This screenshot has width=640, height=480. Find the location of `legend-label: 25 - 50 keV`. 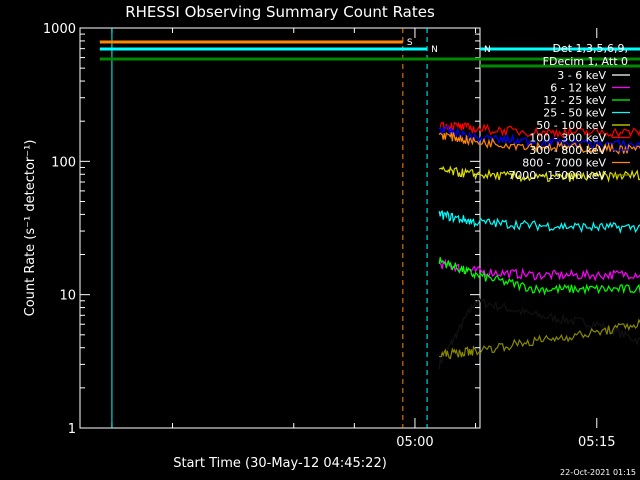

legend-label: 25 - 50 keV is located at coordinates (574, 113).